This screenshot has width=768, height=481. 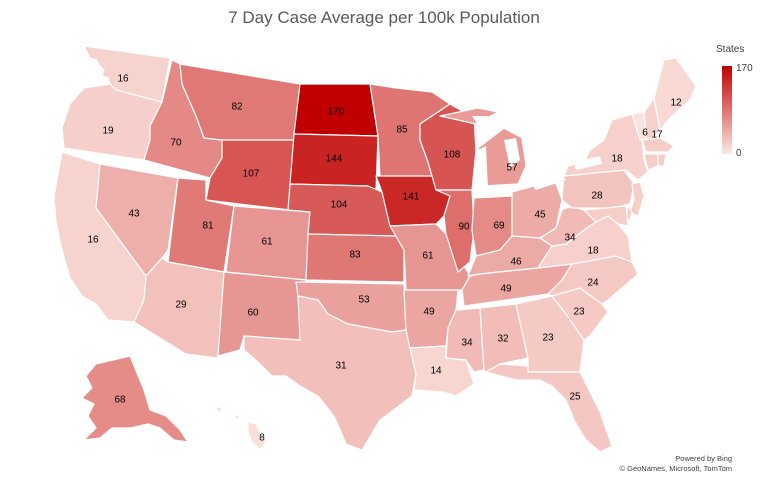 I want to click on value-label-ar: 49, so click(x=429, y=312).